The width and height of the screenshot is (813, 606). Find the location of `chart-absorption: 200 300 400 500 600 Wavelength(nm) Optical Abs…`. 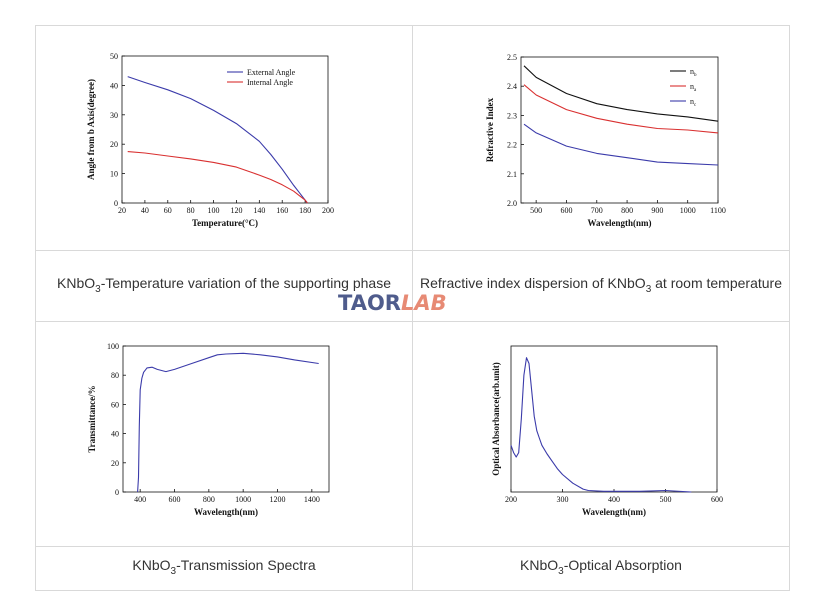

chart-absorption: 200 300 400 500 600 Wavelength(nm) Optical Abs… is located at coordinates (607, 431).